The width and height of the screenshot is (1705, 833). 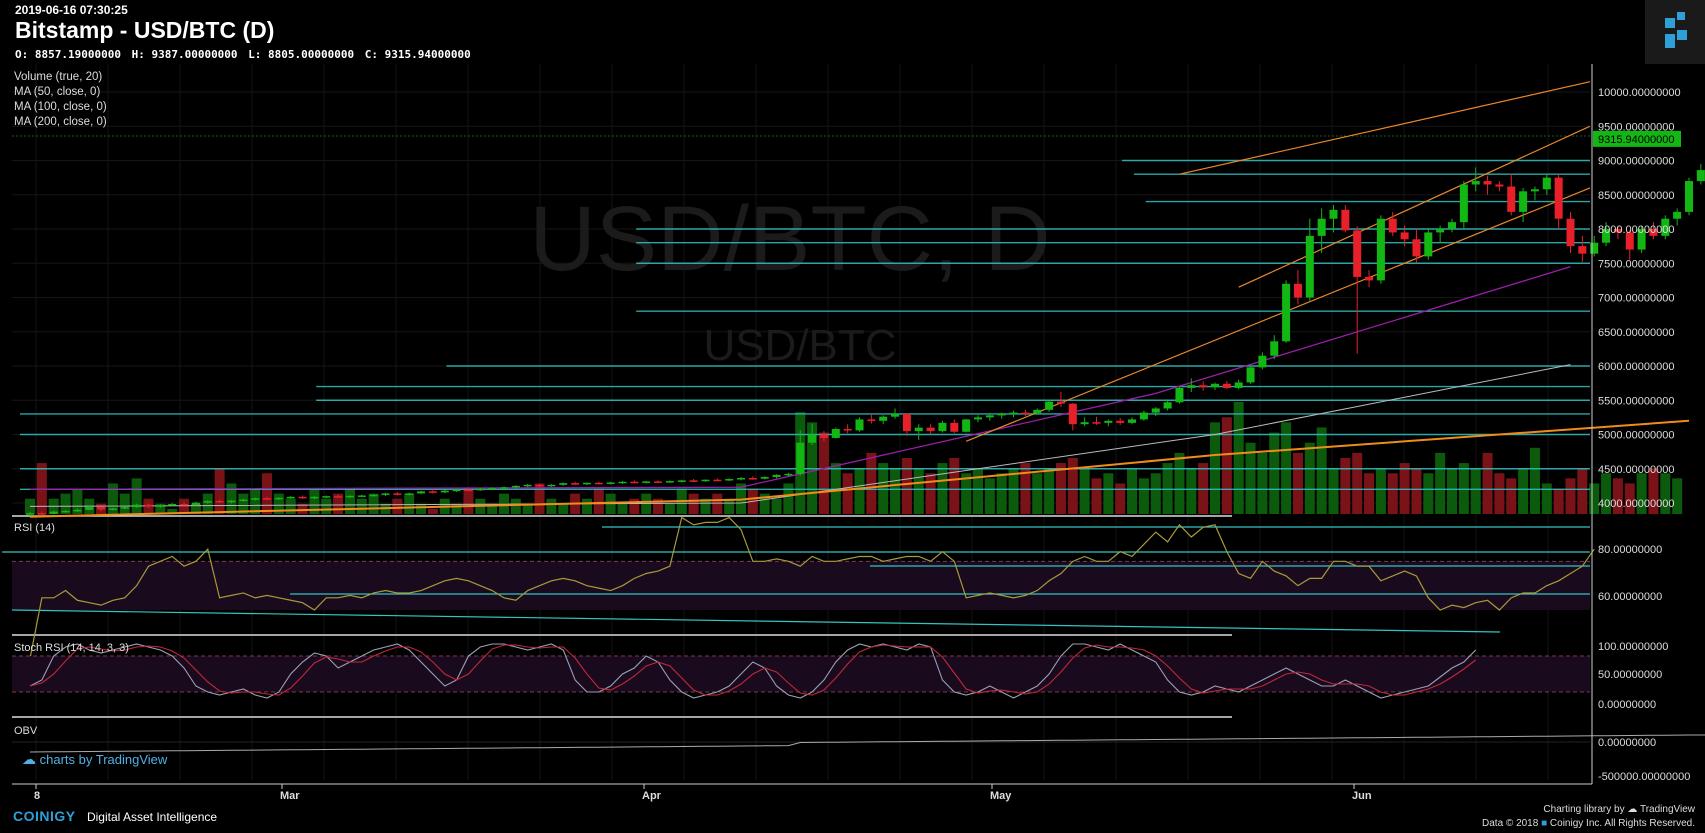 What do you see at coordinates (1636, 264) in the screenshot?
I see `price-tick-label: 7500.00000000` at bounding box center [1636, 264].